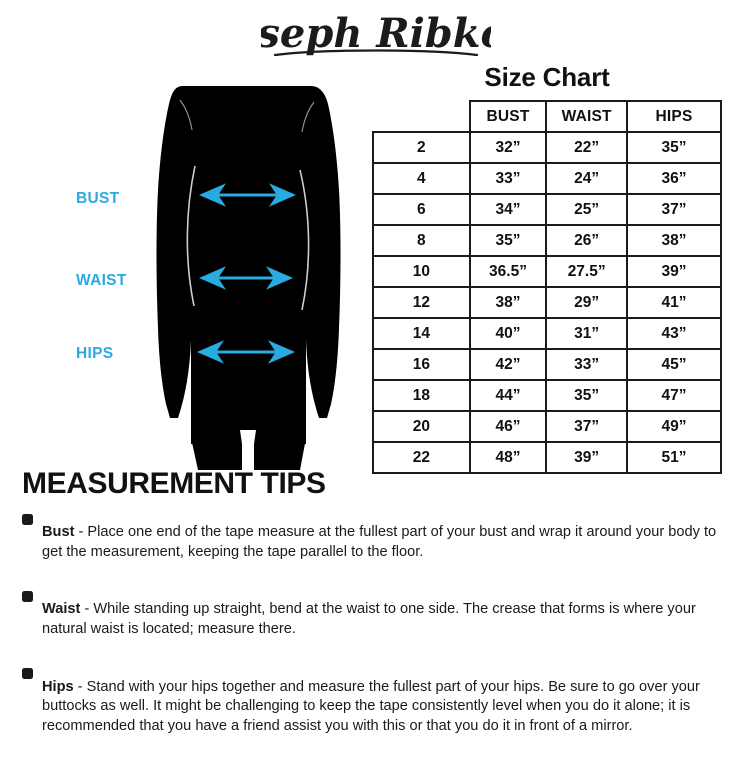  What do you see at coordinates (587, 457) in the screenshot?
I see `cell-waist: 39”` at bounding box center [587, 457].